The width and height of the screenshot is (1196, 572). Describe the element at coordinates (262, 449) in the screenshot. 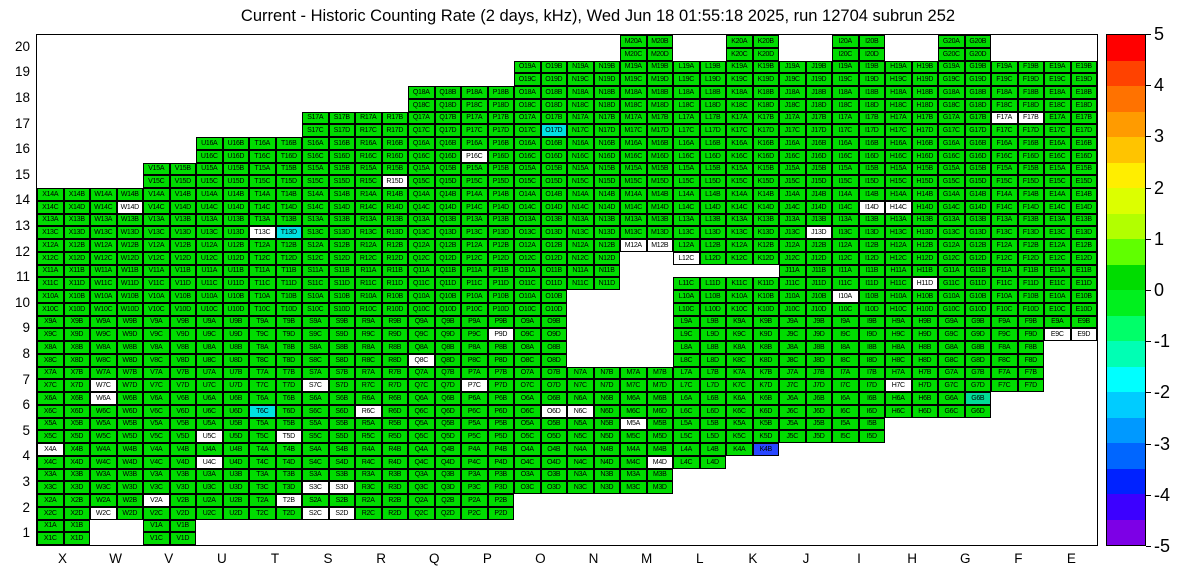

I see `detector-cell-T4A: T4A` at that location.